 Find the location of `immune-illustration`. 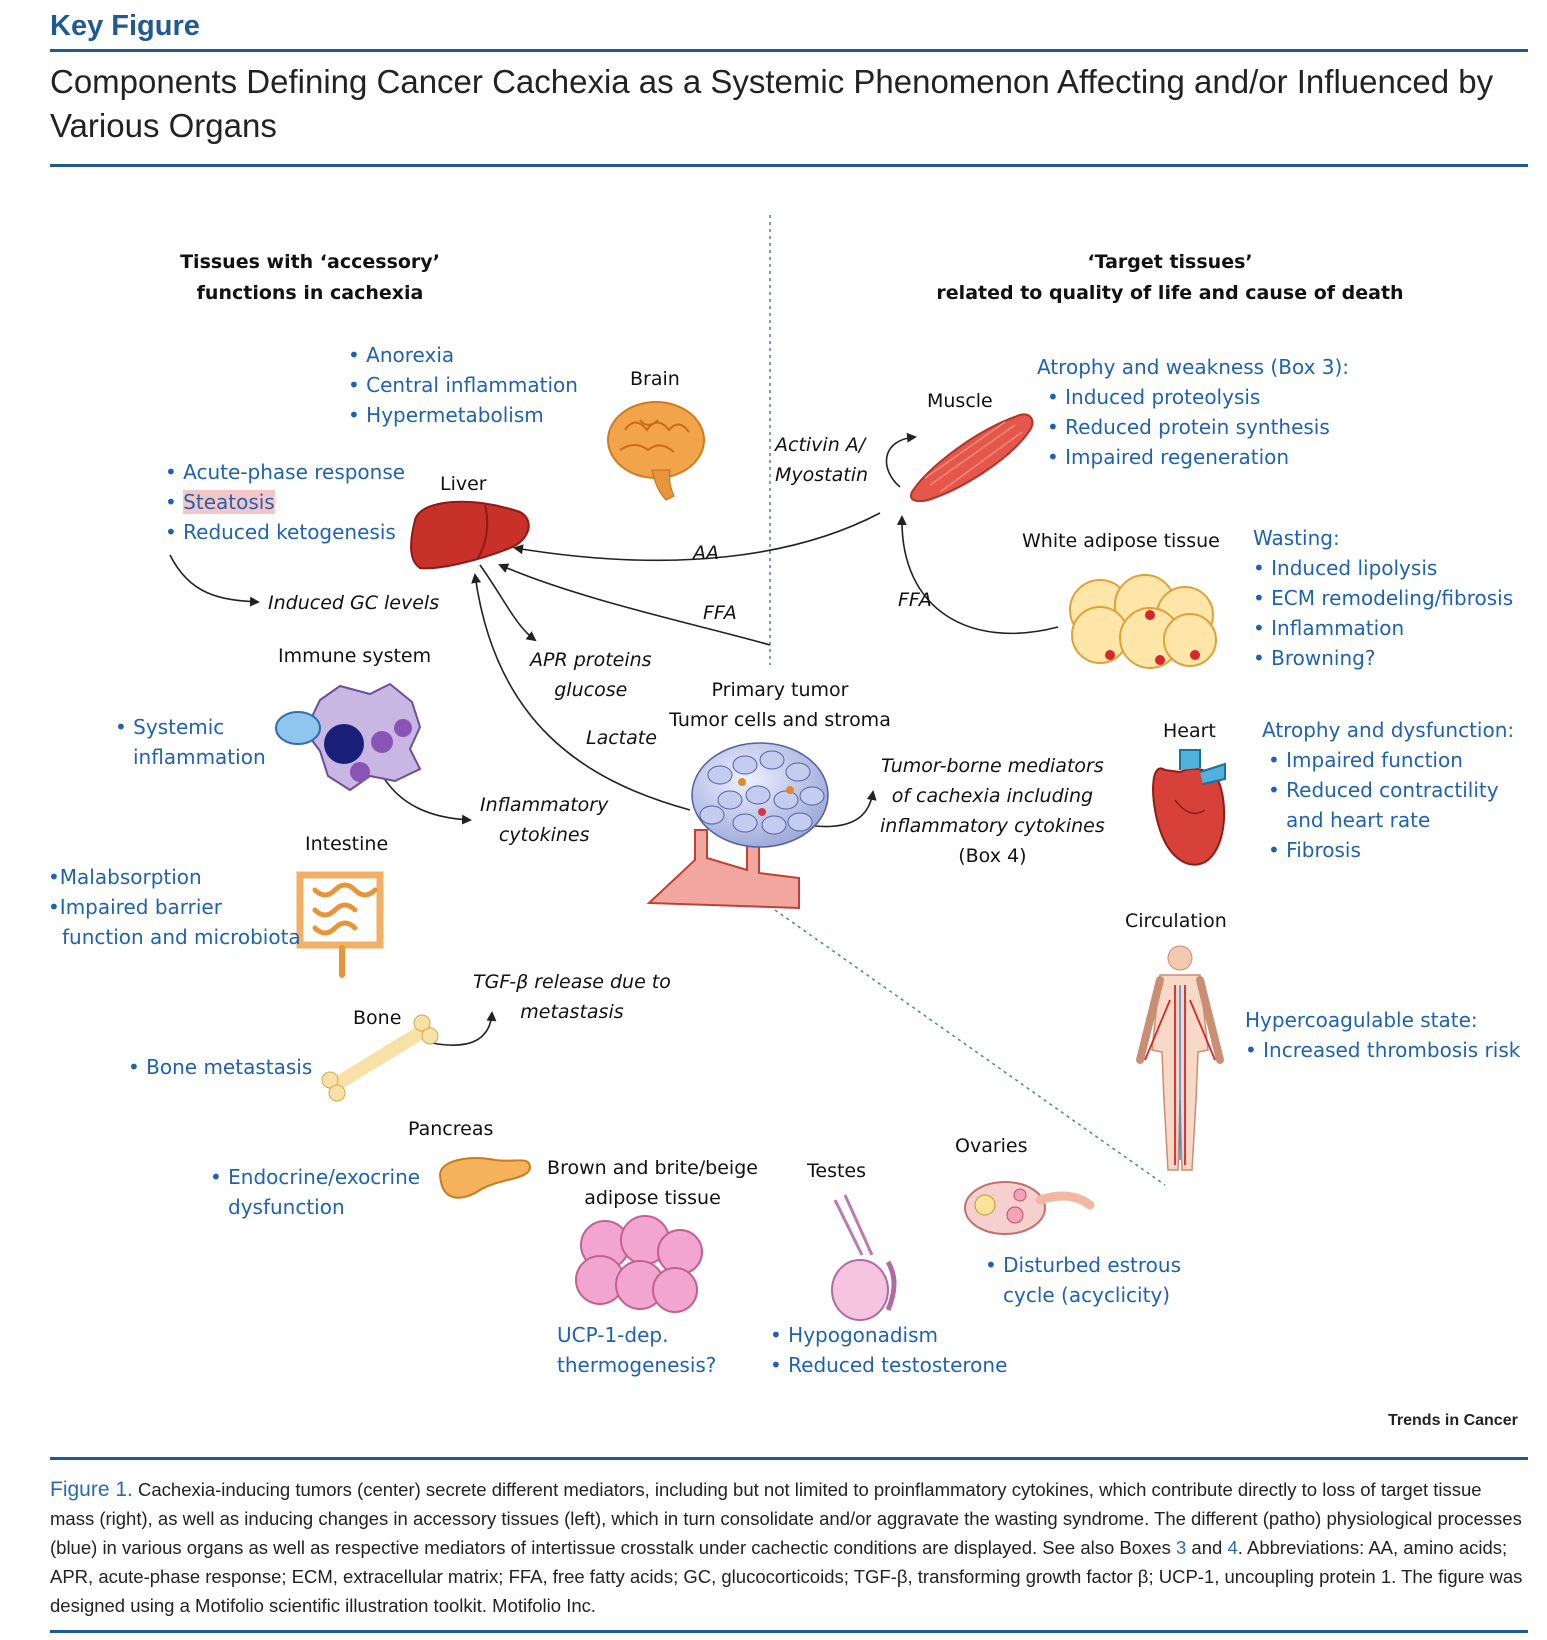

immune-illustration is located at coordinates (348, 737).